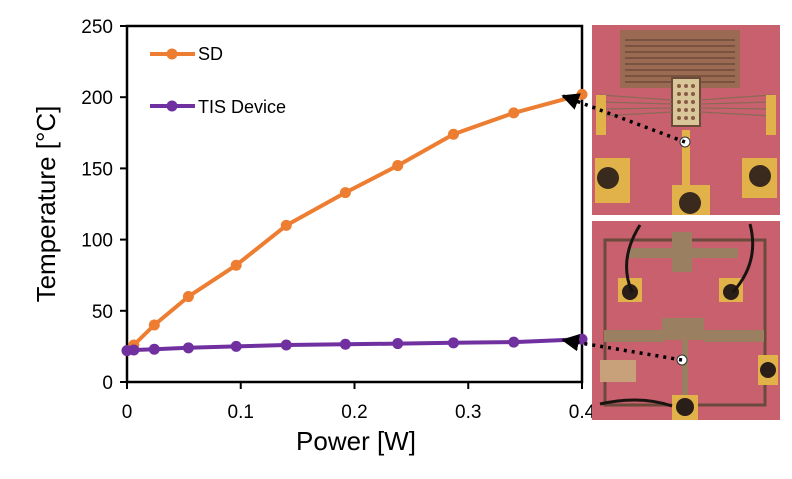 The height and width of the screenshot is (479, 792). Describe the element at coordinates (356, 441) in the screenshot. I see `x-axis-title: Power [W]` at that location.